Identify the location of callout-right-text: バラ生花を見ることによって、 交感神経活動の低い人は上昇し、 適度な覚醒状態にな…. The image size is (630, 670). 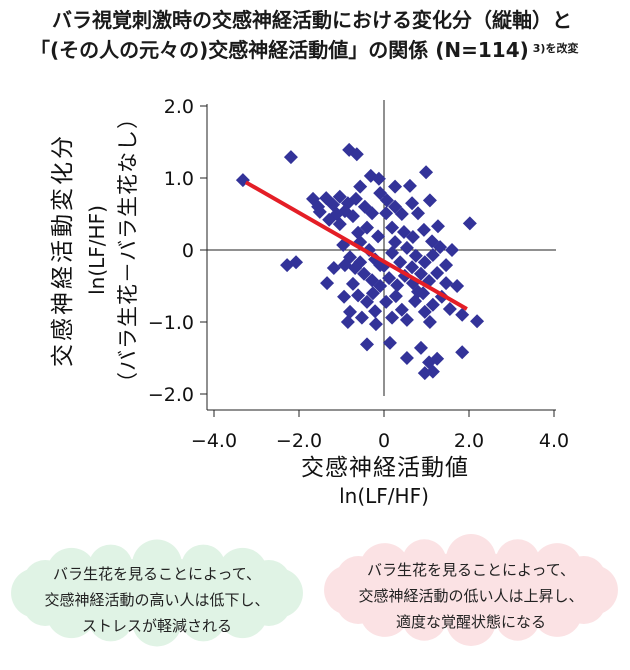
(471, 596).